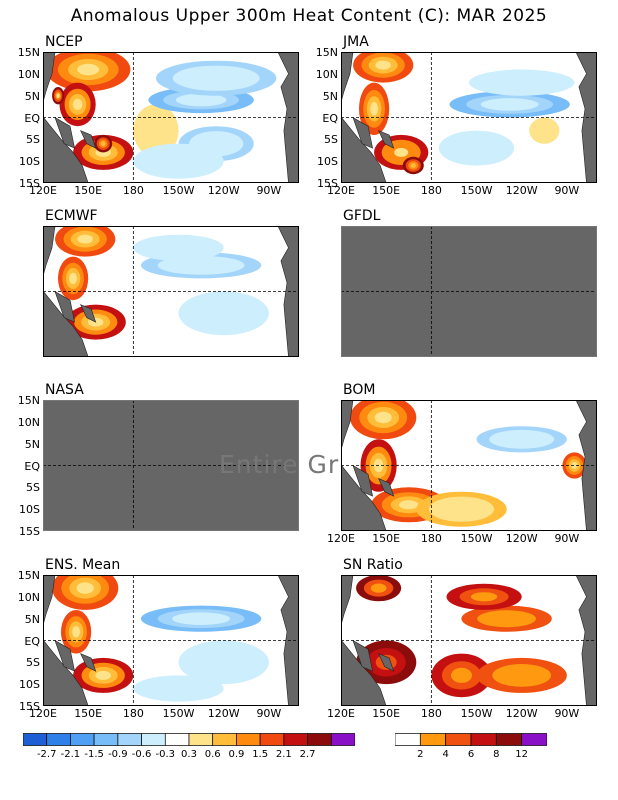  Describe the element at coordinates (83, 565) in the screenshot. I see `panel-title-ens: ENS. Mean` at that location.